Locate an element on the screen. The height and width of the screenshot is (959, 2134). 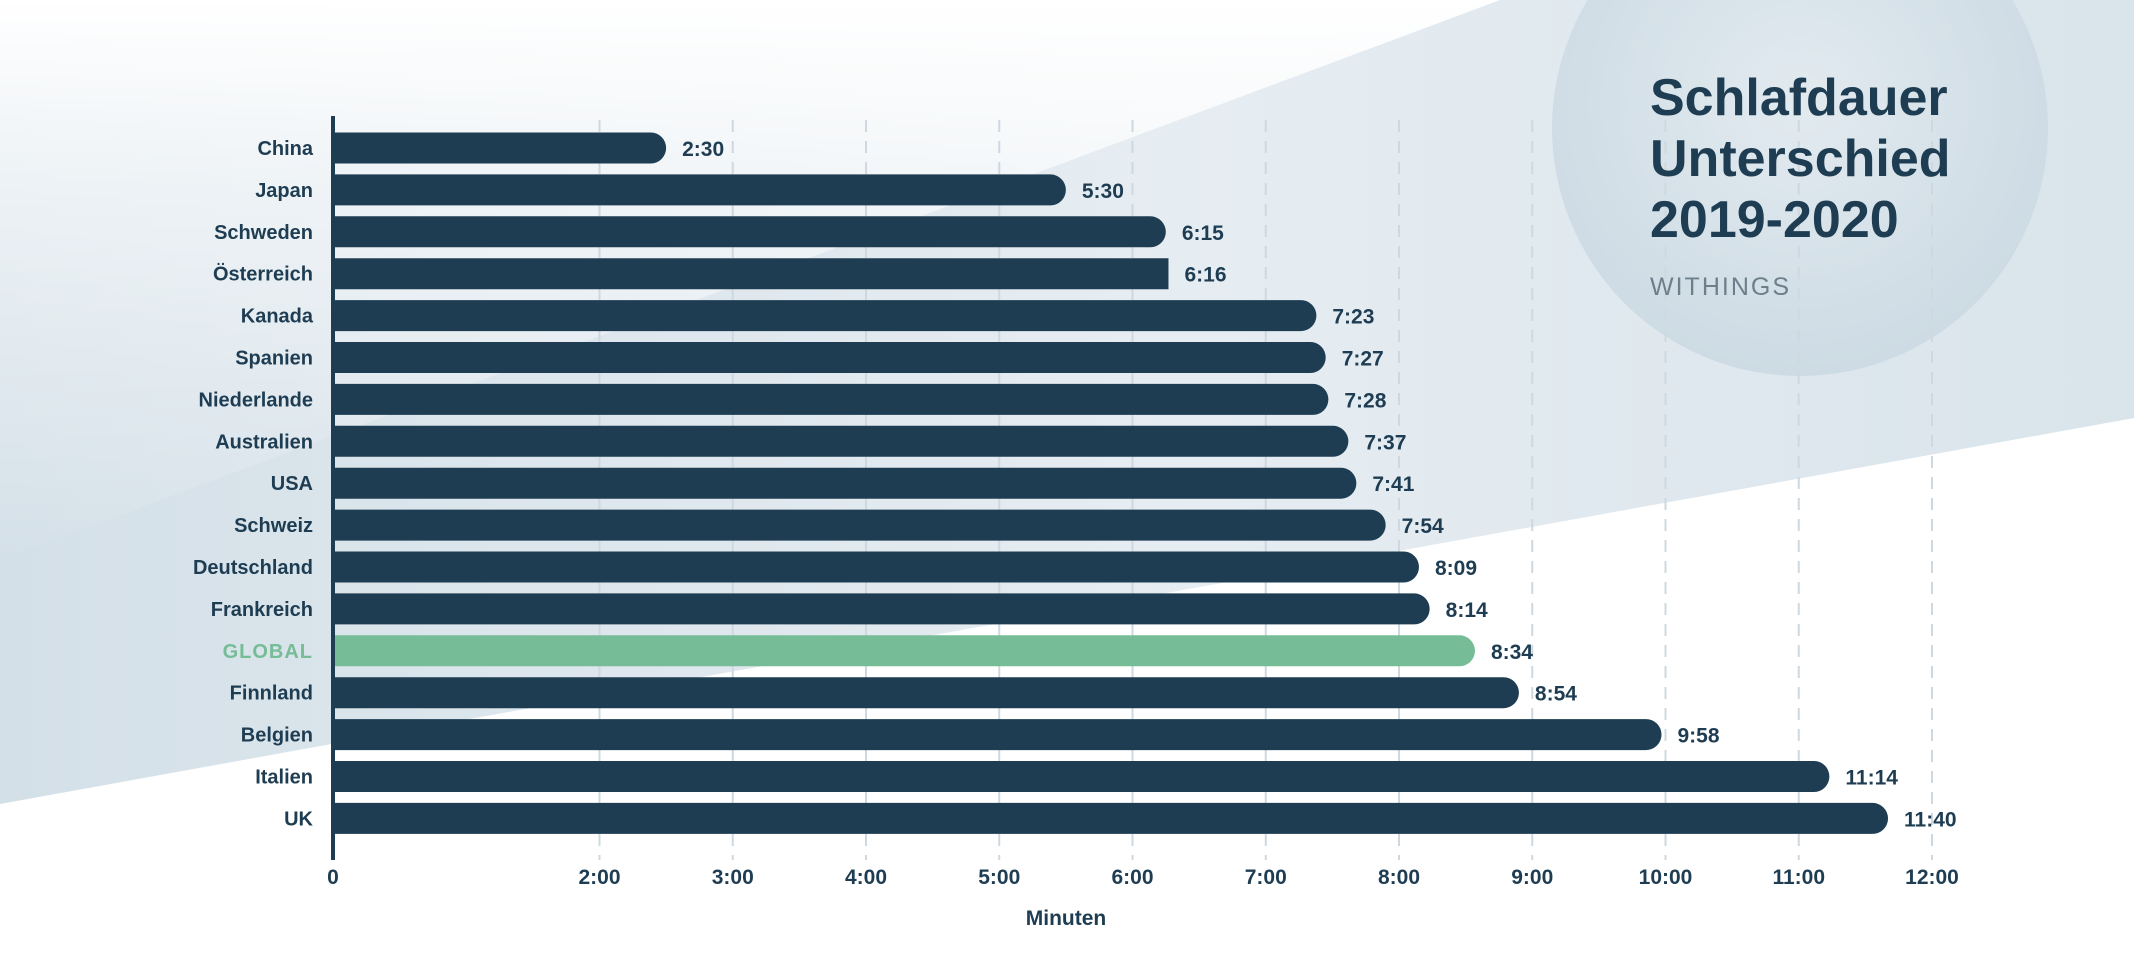
x-tick-label: 3:00 is located at coordinates (733, 877).